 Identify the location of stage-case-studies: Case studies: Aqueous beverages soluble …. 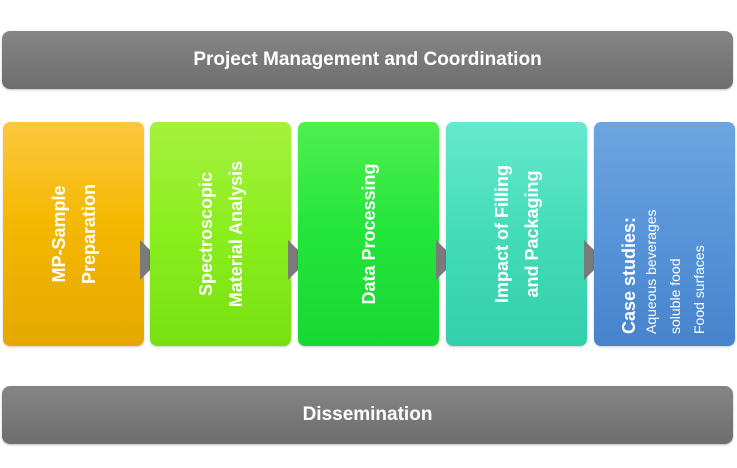
(664, 234).